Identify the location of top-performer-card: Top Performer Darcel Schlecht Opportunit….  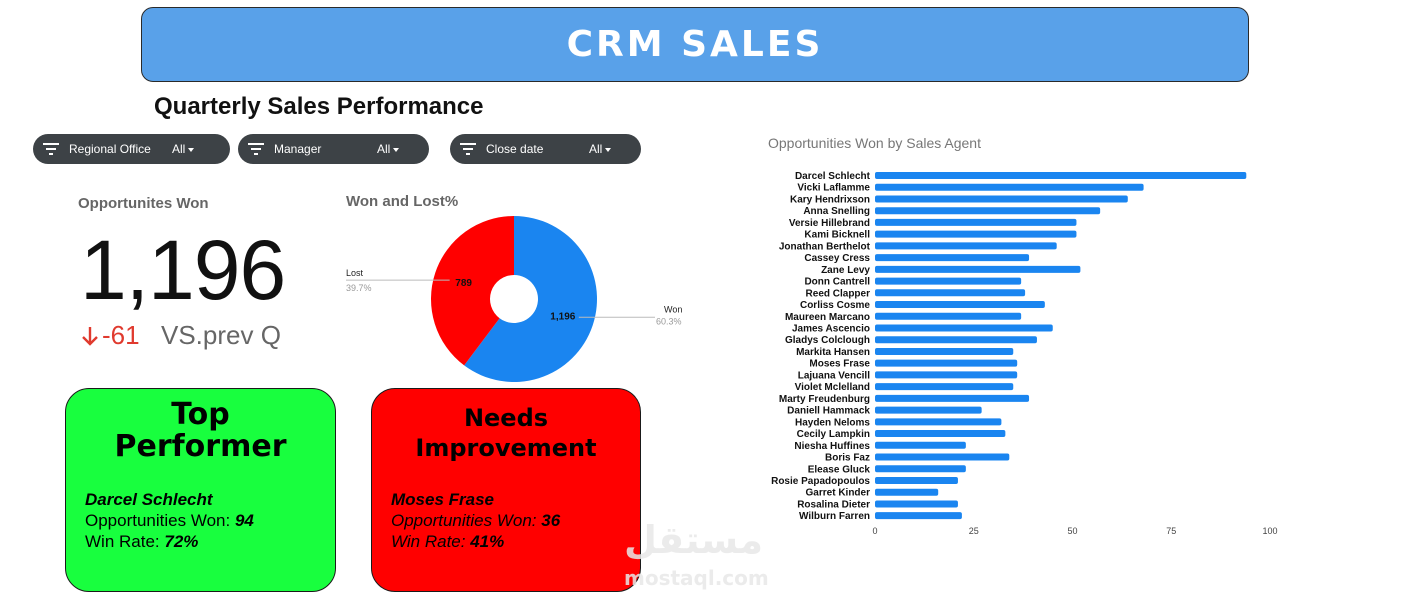
(200, 490).